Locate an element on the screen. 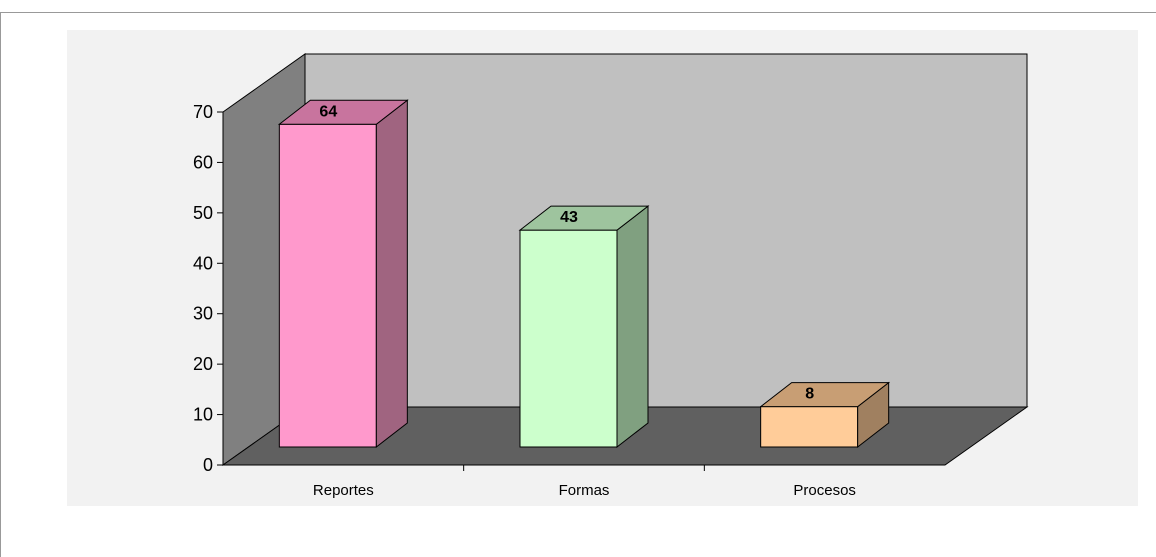 The width and height of the screenshot is (1156, 557). bar-formas is located at coordinates (584, 327).